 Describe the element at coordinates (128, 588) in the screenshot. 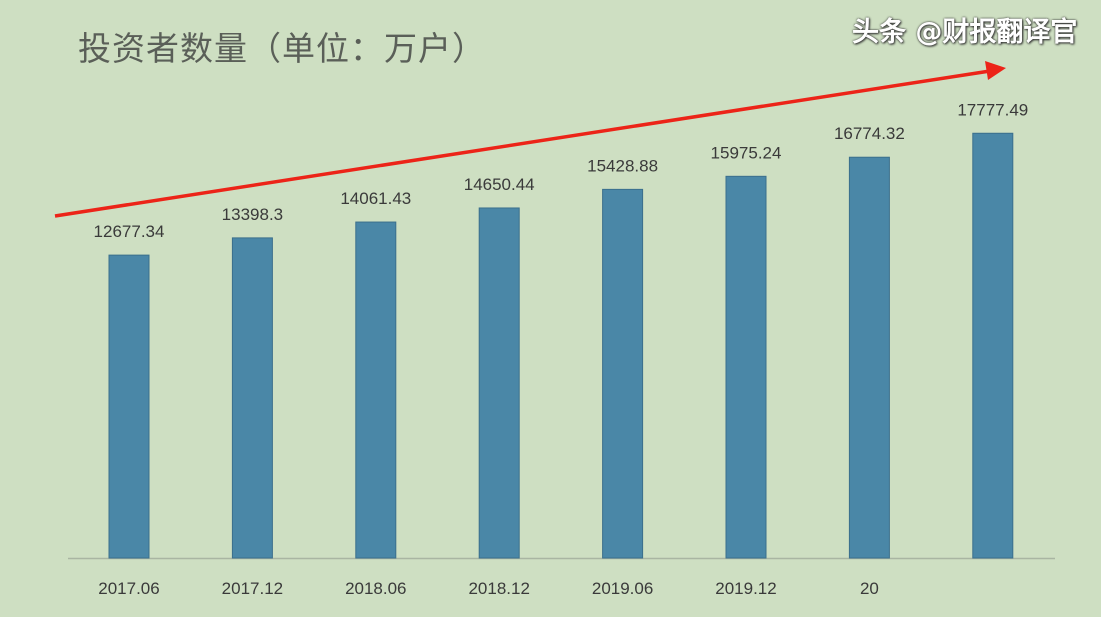

I see `x-tick-label: 2017.06` at that location.